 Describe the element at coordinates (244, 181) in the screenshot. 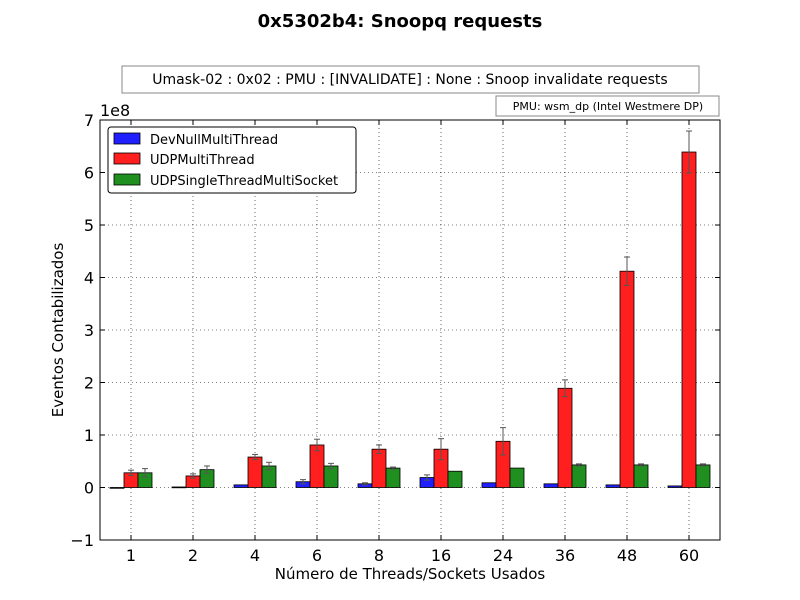

I see `legend-label-udp-single: UDPSingleThreadMultiSocket` at that location.